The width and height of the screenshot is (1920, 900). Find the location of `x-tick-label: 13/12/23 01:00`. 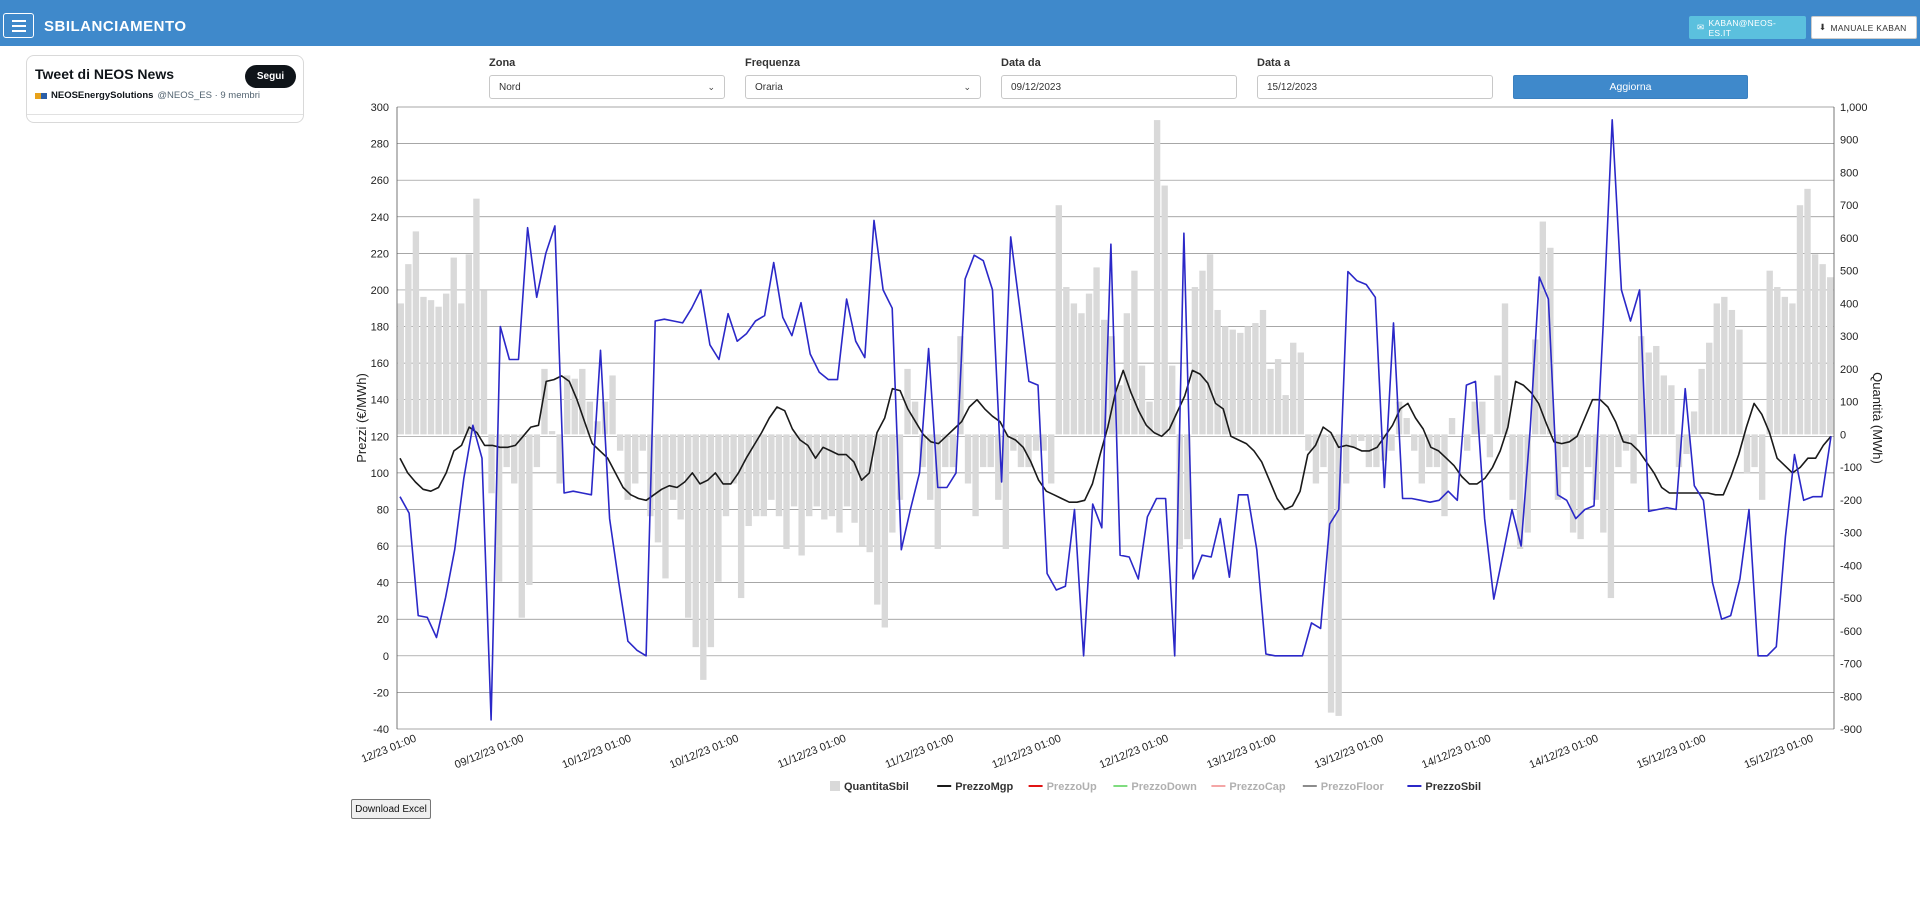

x-tick-label: 13/12/23 01:00 is located at coordinates (1241, 752).